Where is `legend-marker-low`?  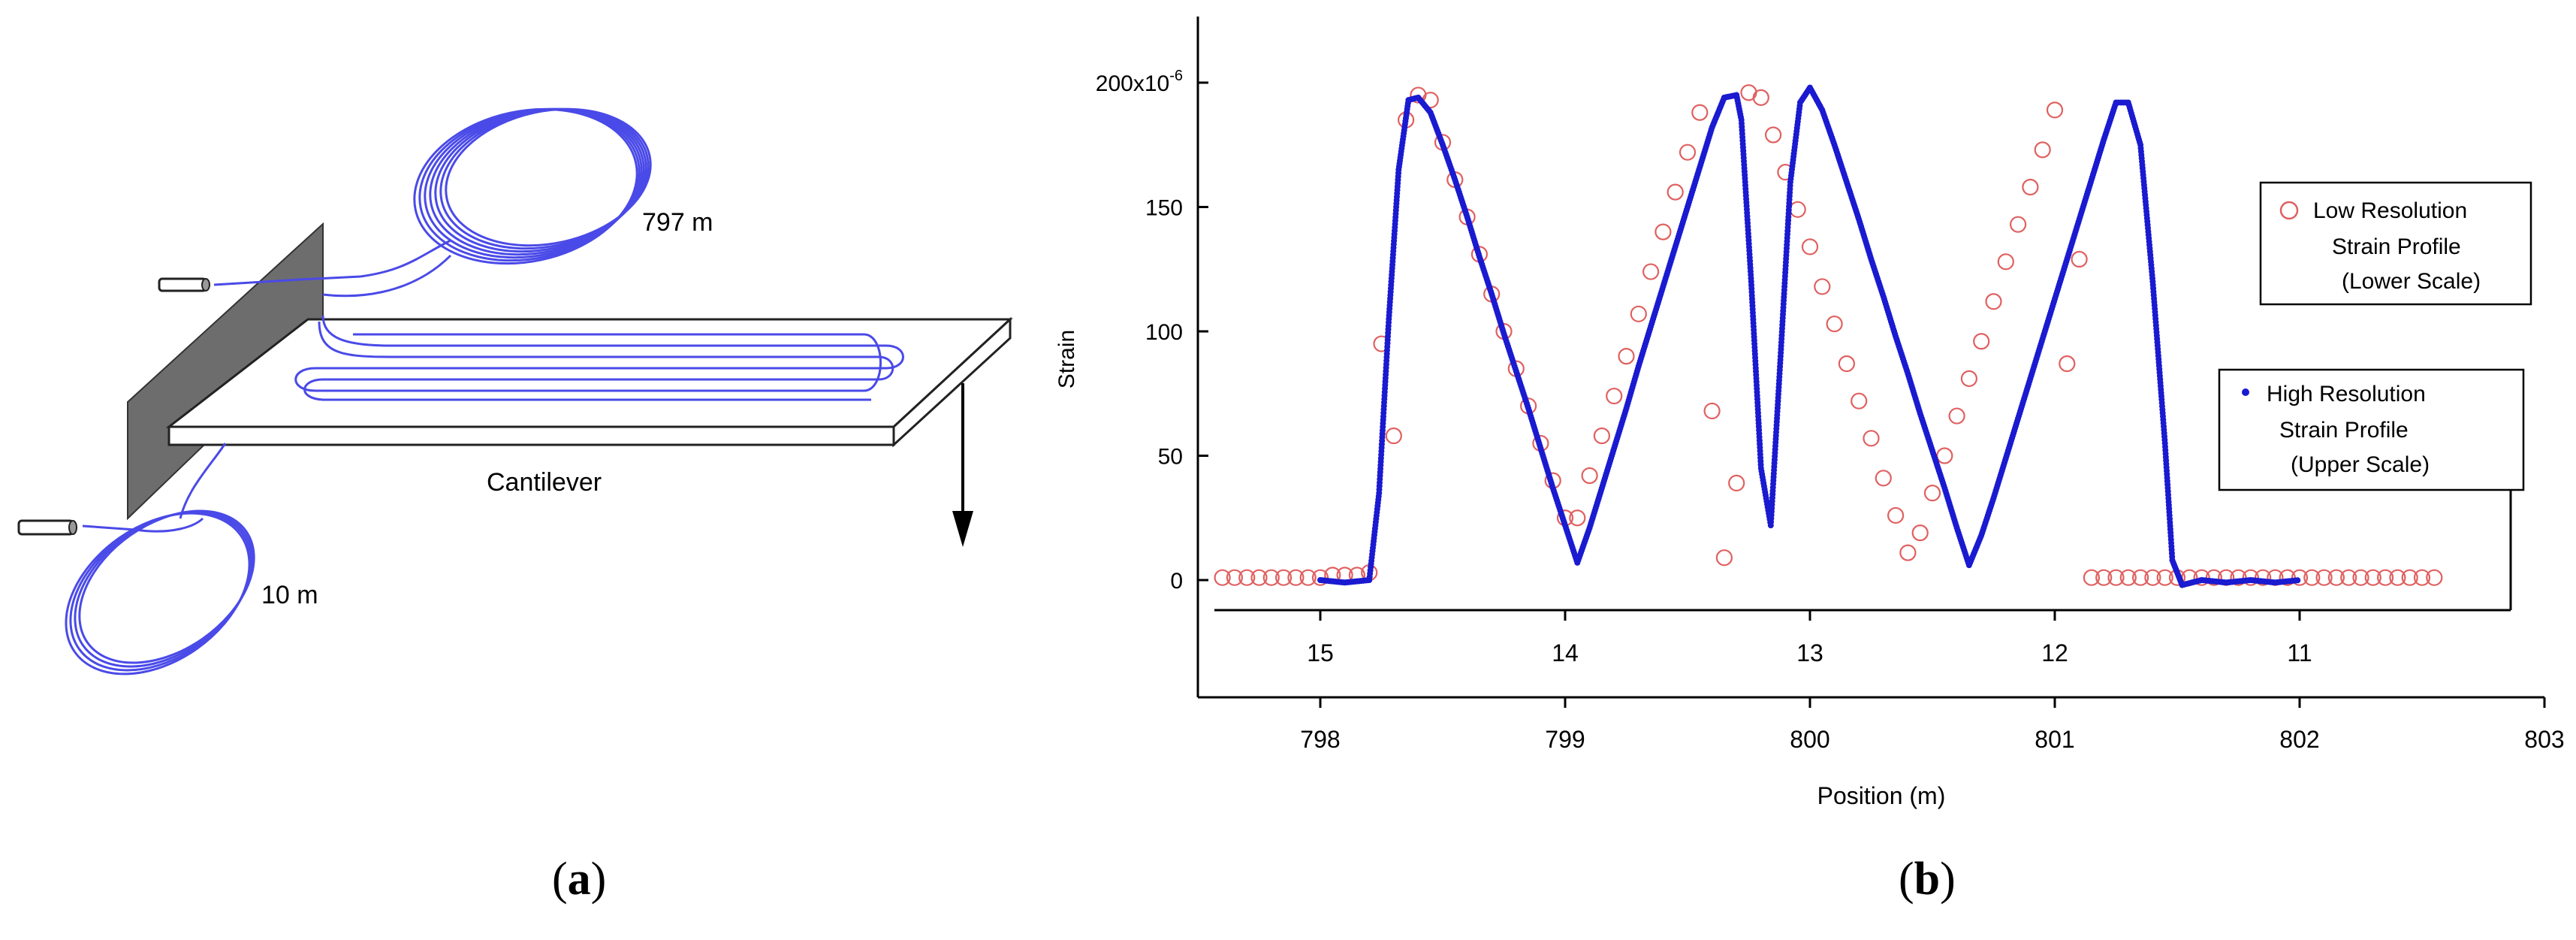 legend-marker-low is located at coordinates (2289, 210).